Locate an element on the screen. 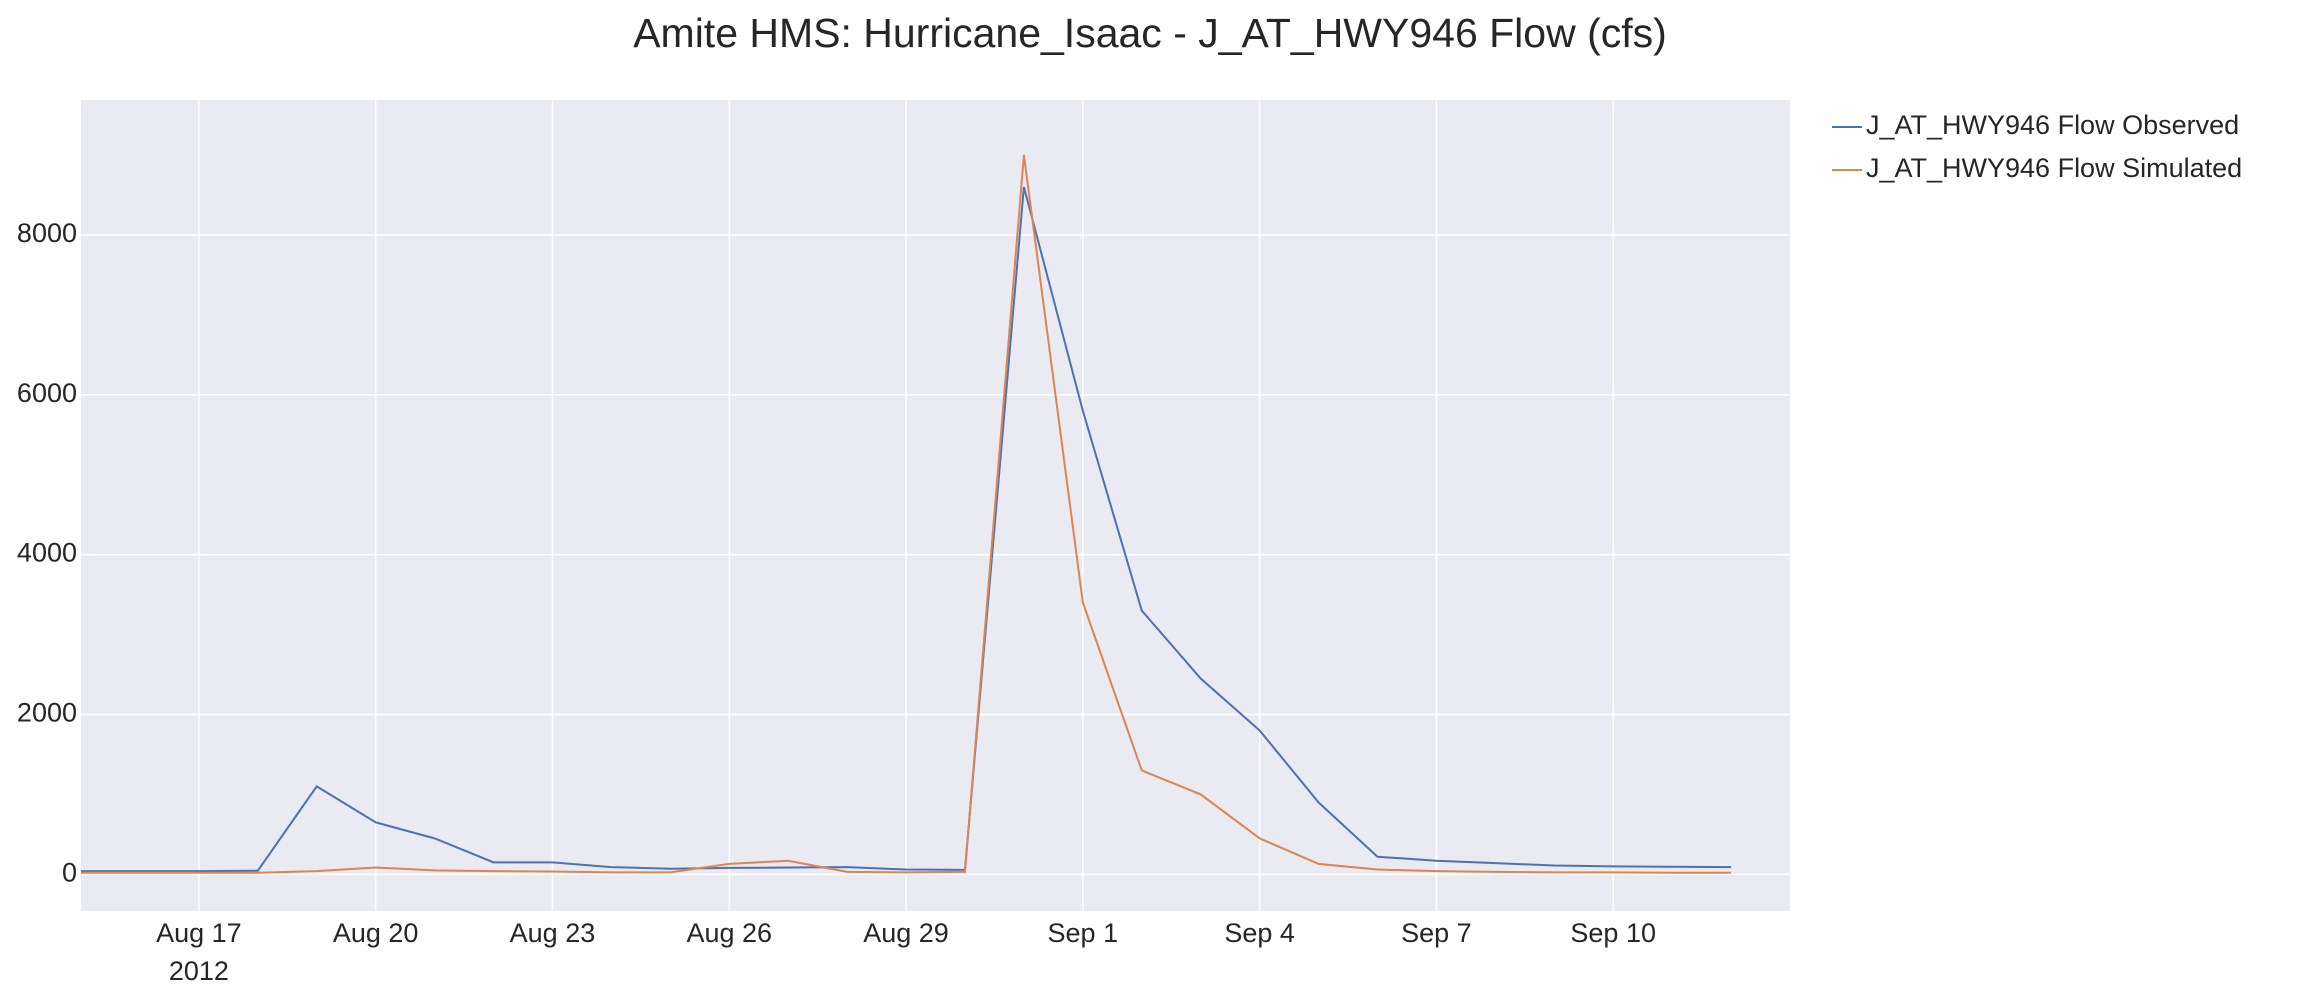 The height and width of the screenshot is (1000, 2300). x-tick-label: Aug 26 is located at coordinates (729, 933).